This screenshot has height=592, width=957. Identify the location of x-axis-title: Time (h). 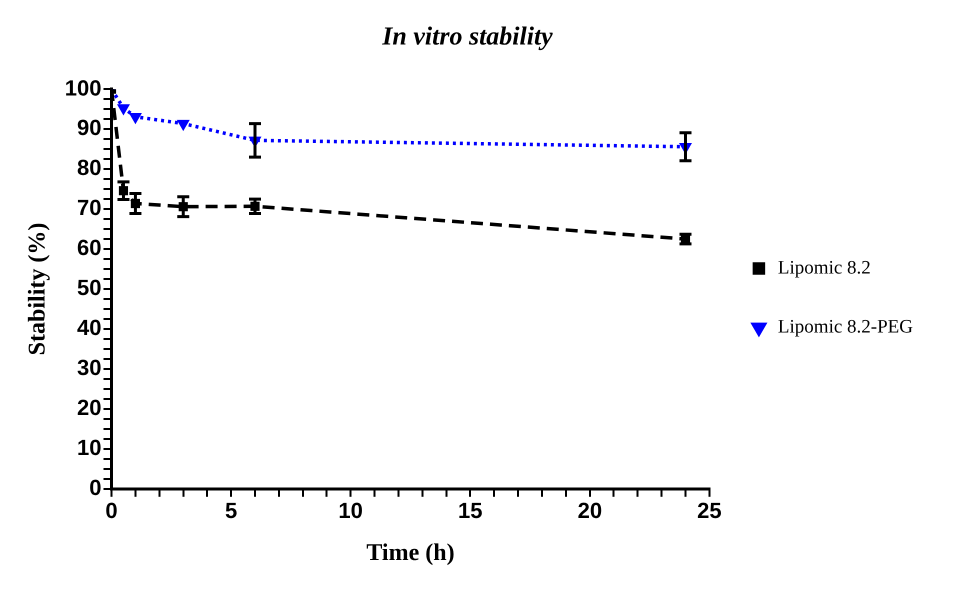
(410, 553).